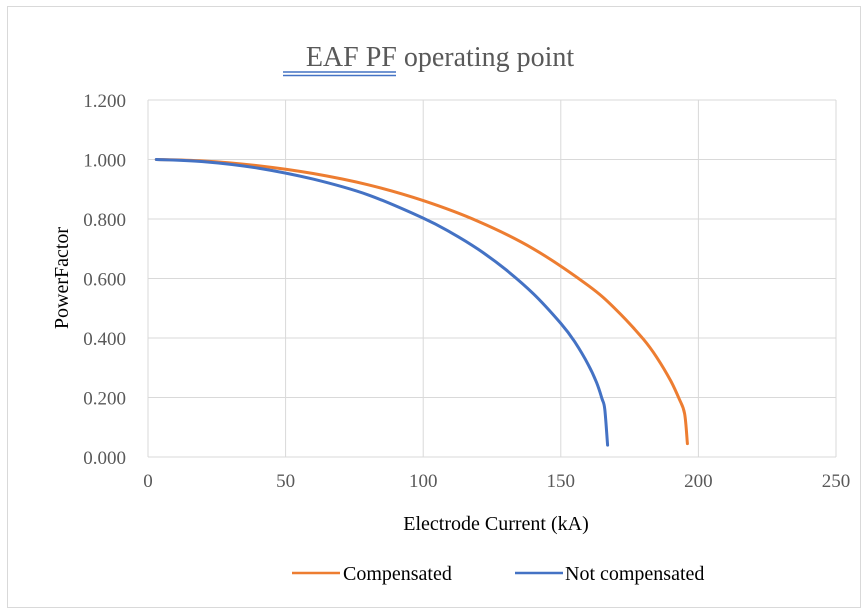 This screenshot has width=868, height=613. I want to click on x-tick-label: 200, so click(698, 481).